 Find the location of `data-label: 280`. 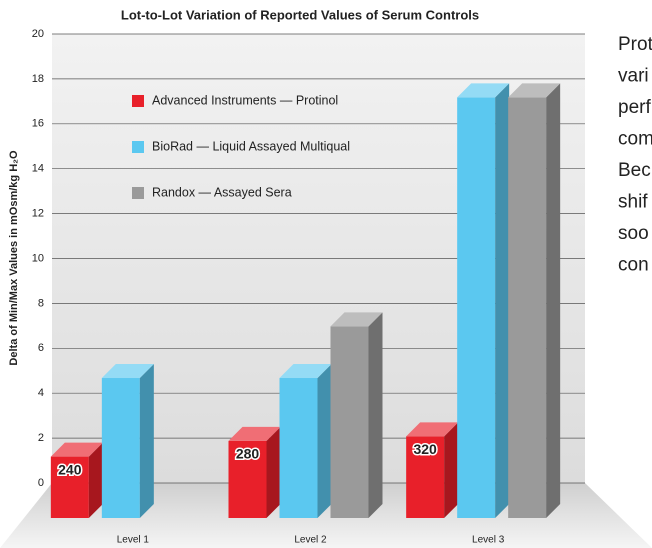

data-label: 280 is located at coordinates (248, 454).